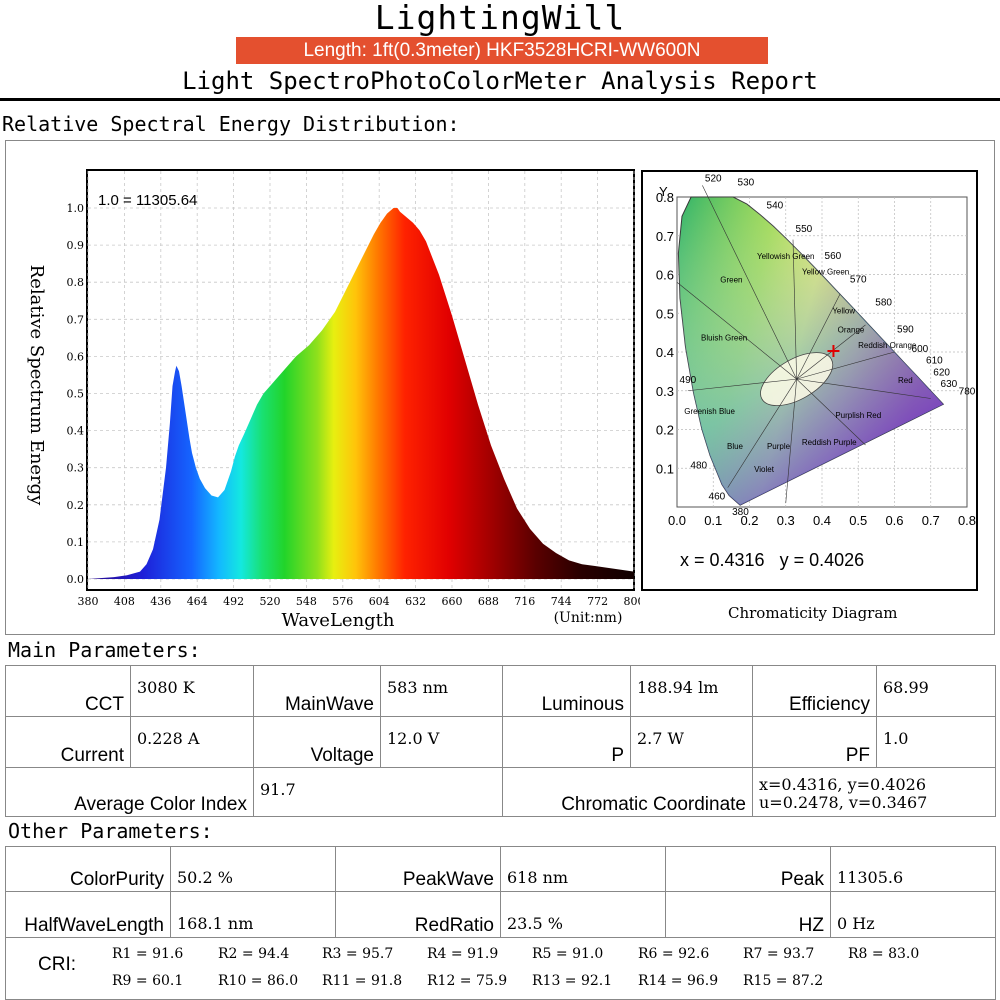 Image resolution: width=1000 pixels, height=1000 pixels. Describe the element at coordinates (572, 981) in the screenshot. I see `cri-value: R13 = 92.1` at that location.